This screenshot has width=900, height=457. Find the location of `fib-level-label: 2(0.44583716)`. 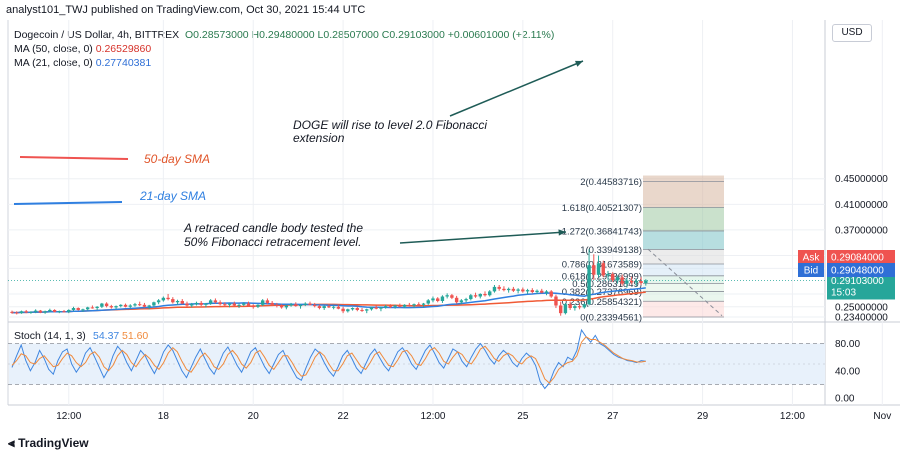

fib-level-label: 2(0.44583716) is located at coordinates (611, 182).